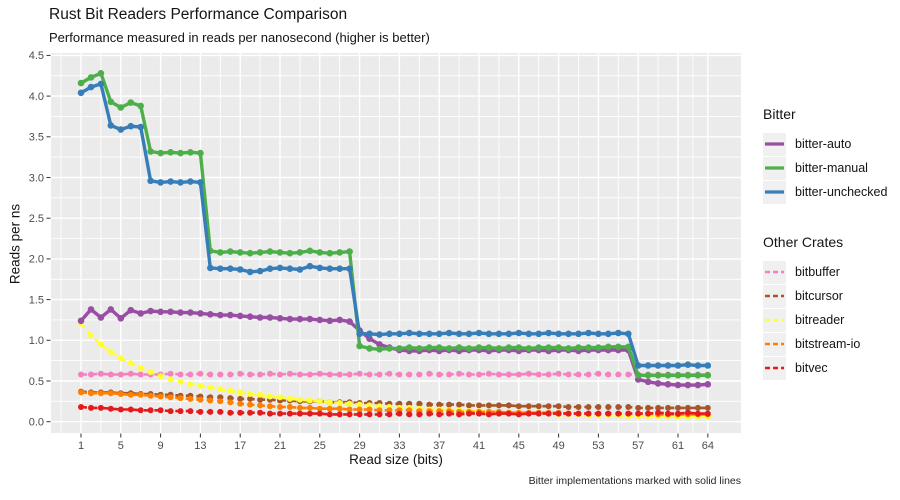 The width and height of the screenshot is (900, 500). Describe the element at coordinates (36, 260) in the screenshot. I see `y-tick-label: 2.0` at that location.